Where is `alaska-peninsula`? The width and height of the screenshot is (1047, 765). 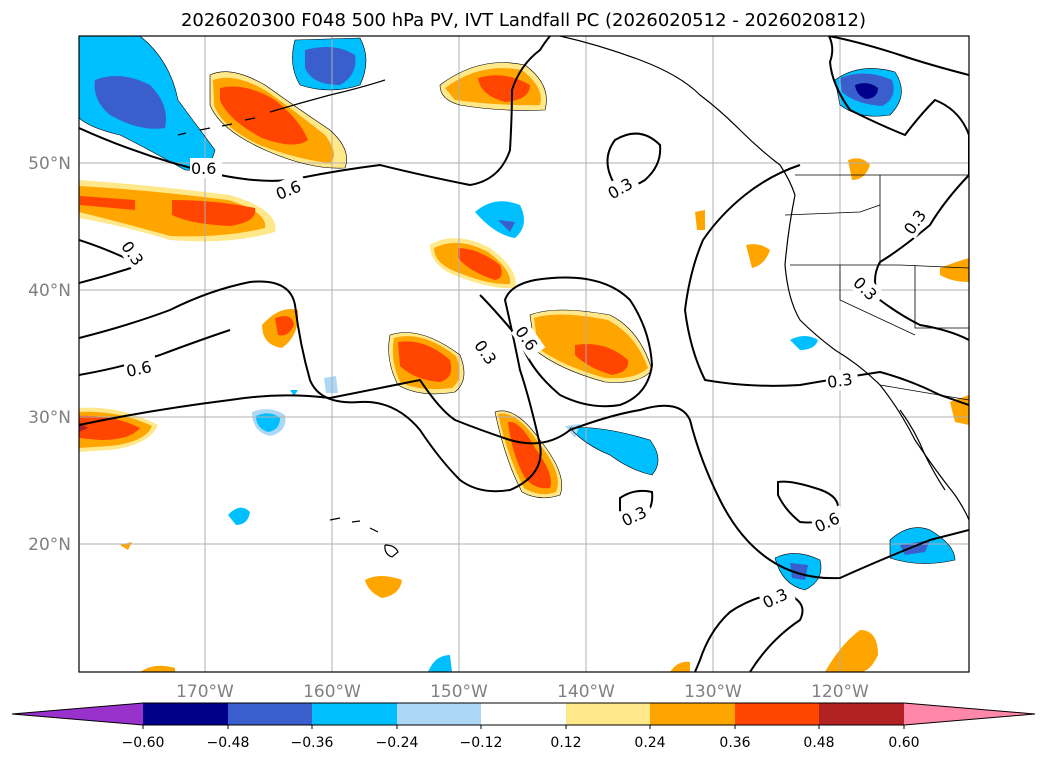
alaska-peninsula is located at coordinates (327, 96).